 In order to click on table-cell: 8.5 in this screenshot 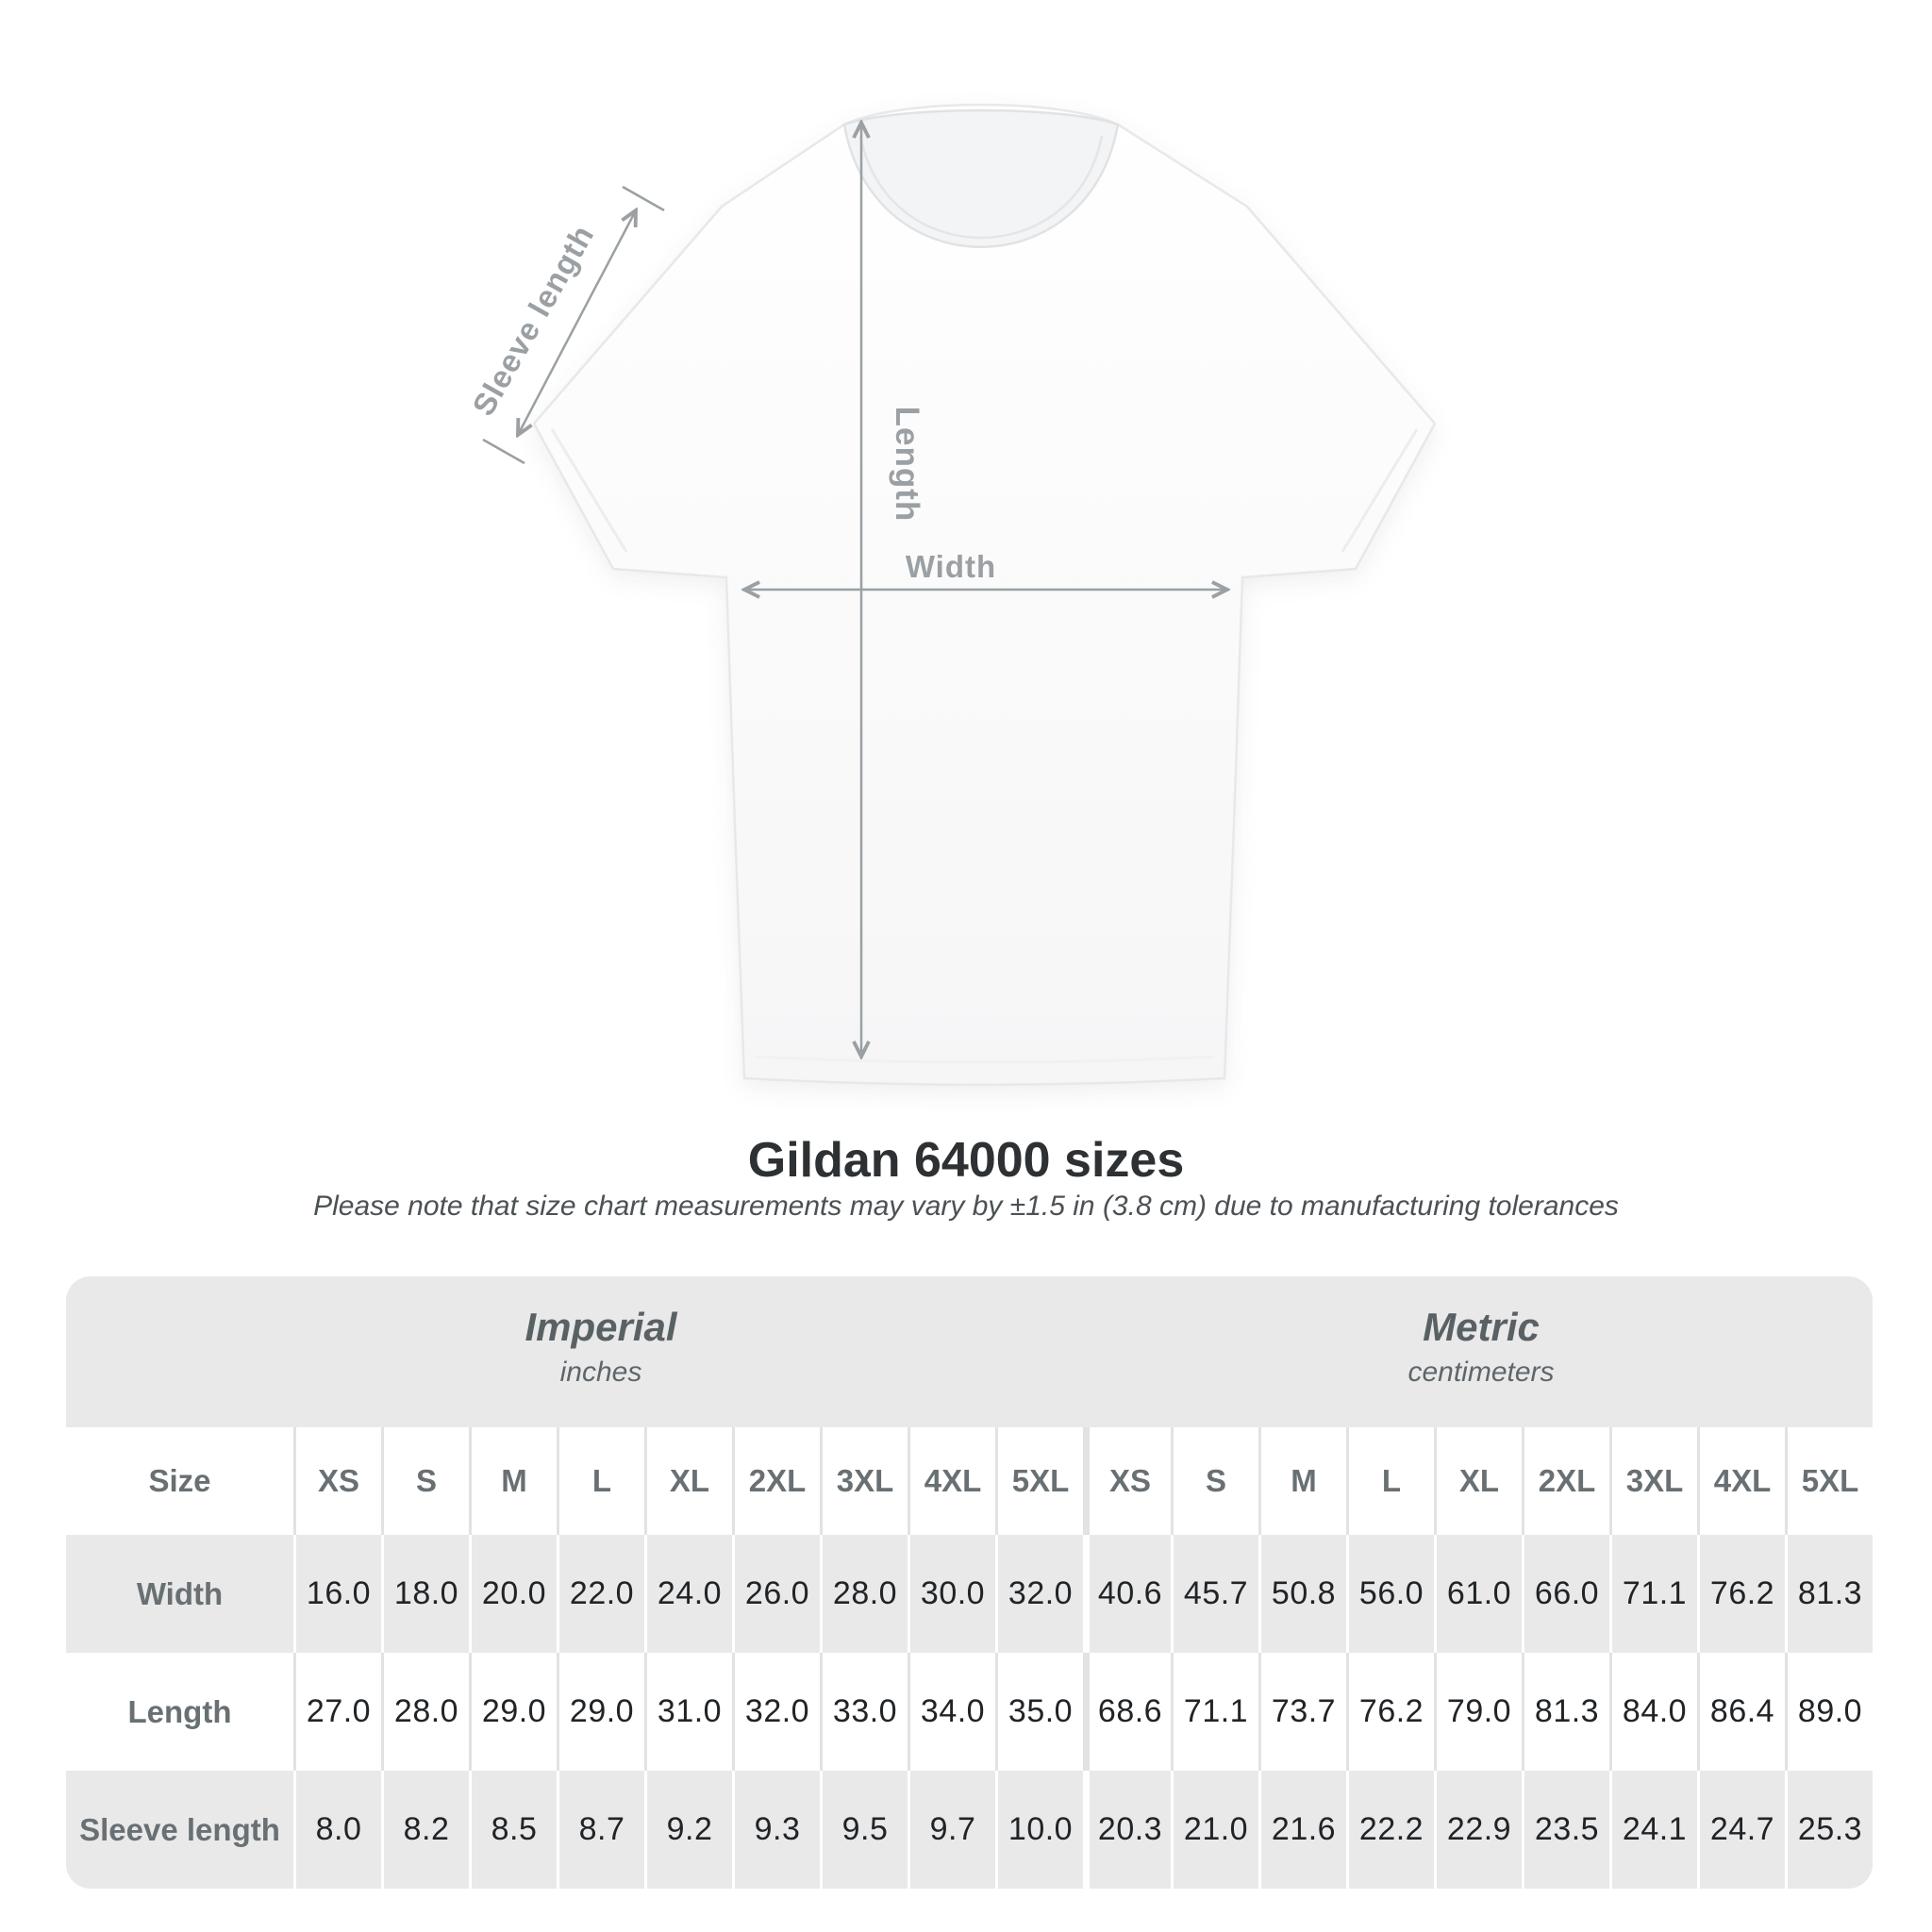, I will do `click(513, 1830)`.